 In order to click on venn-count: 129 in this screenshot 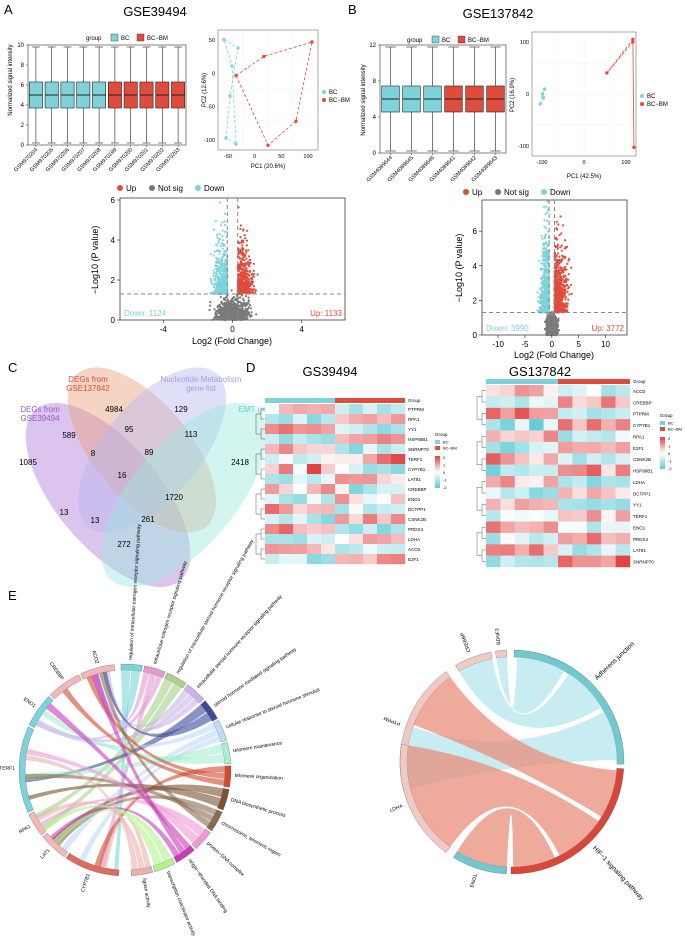, I will do `click(181, 409)`.